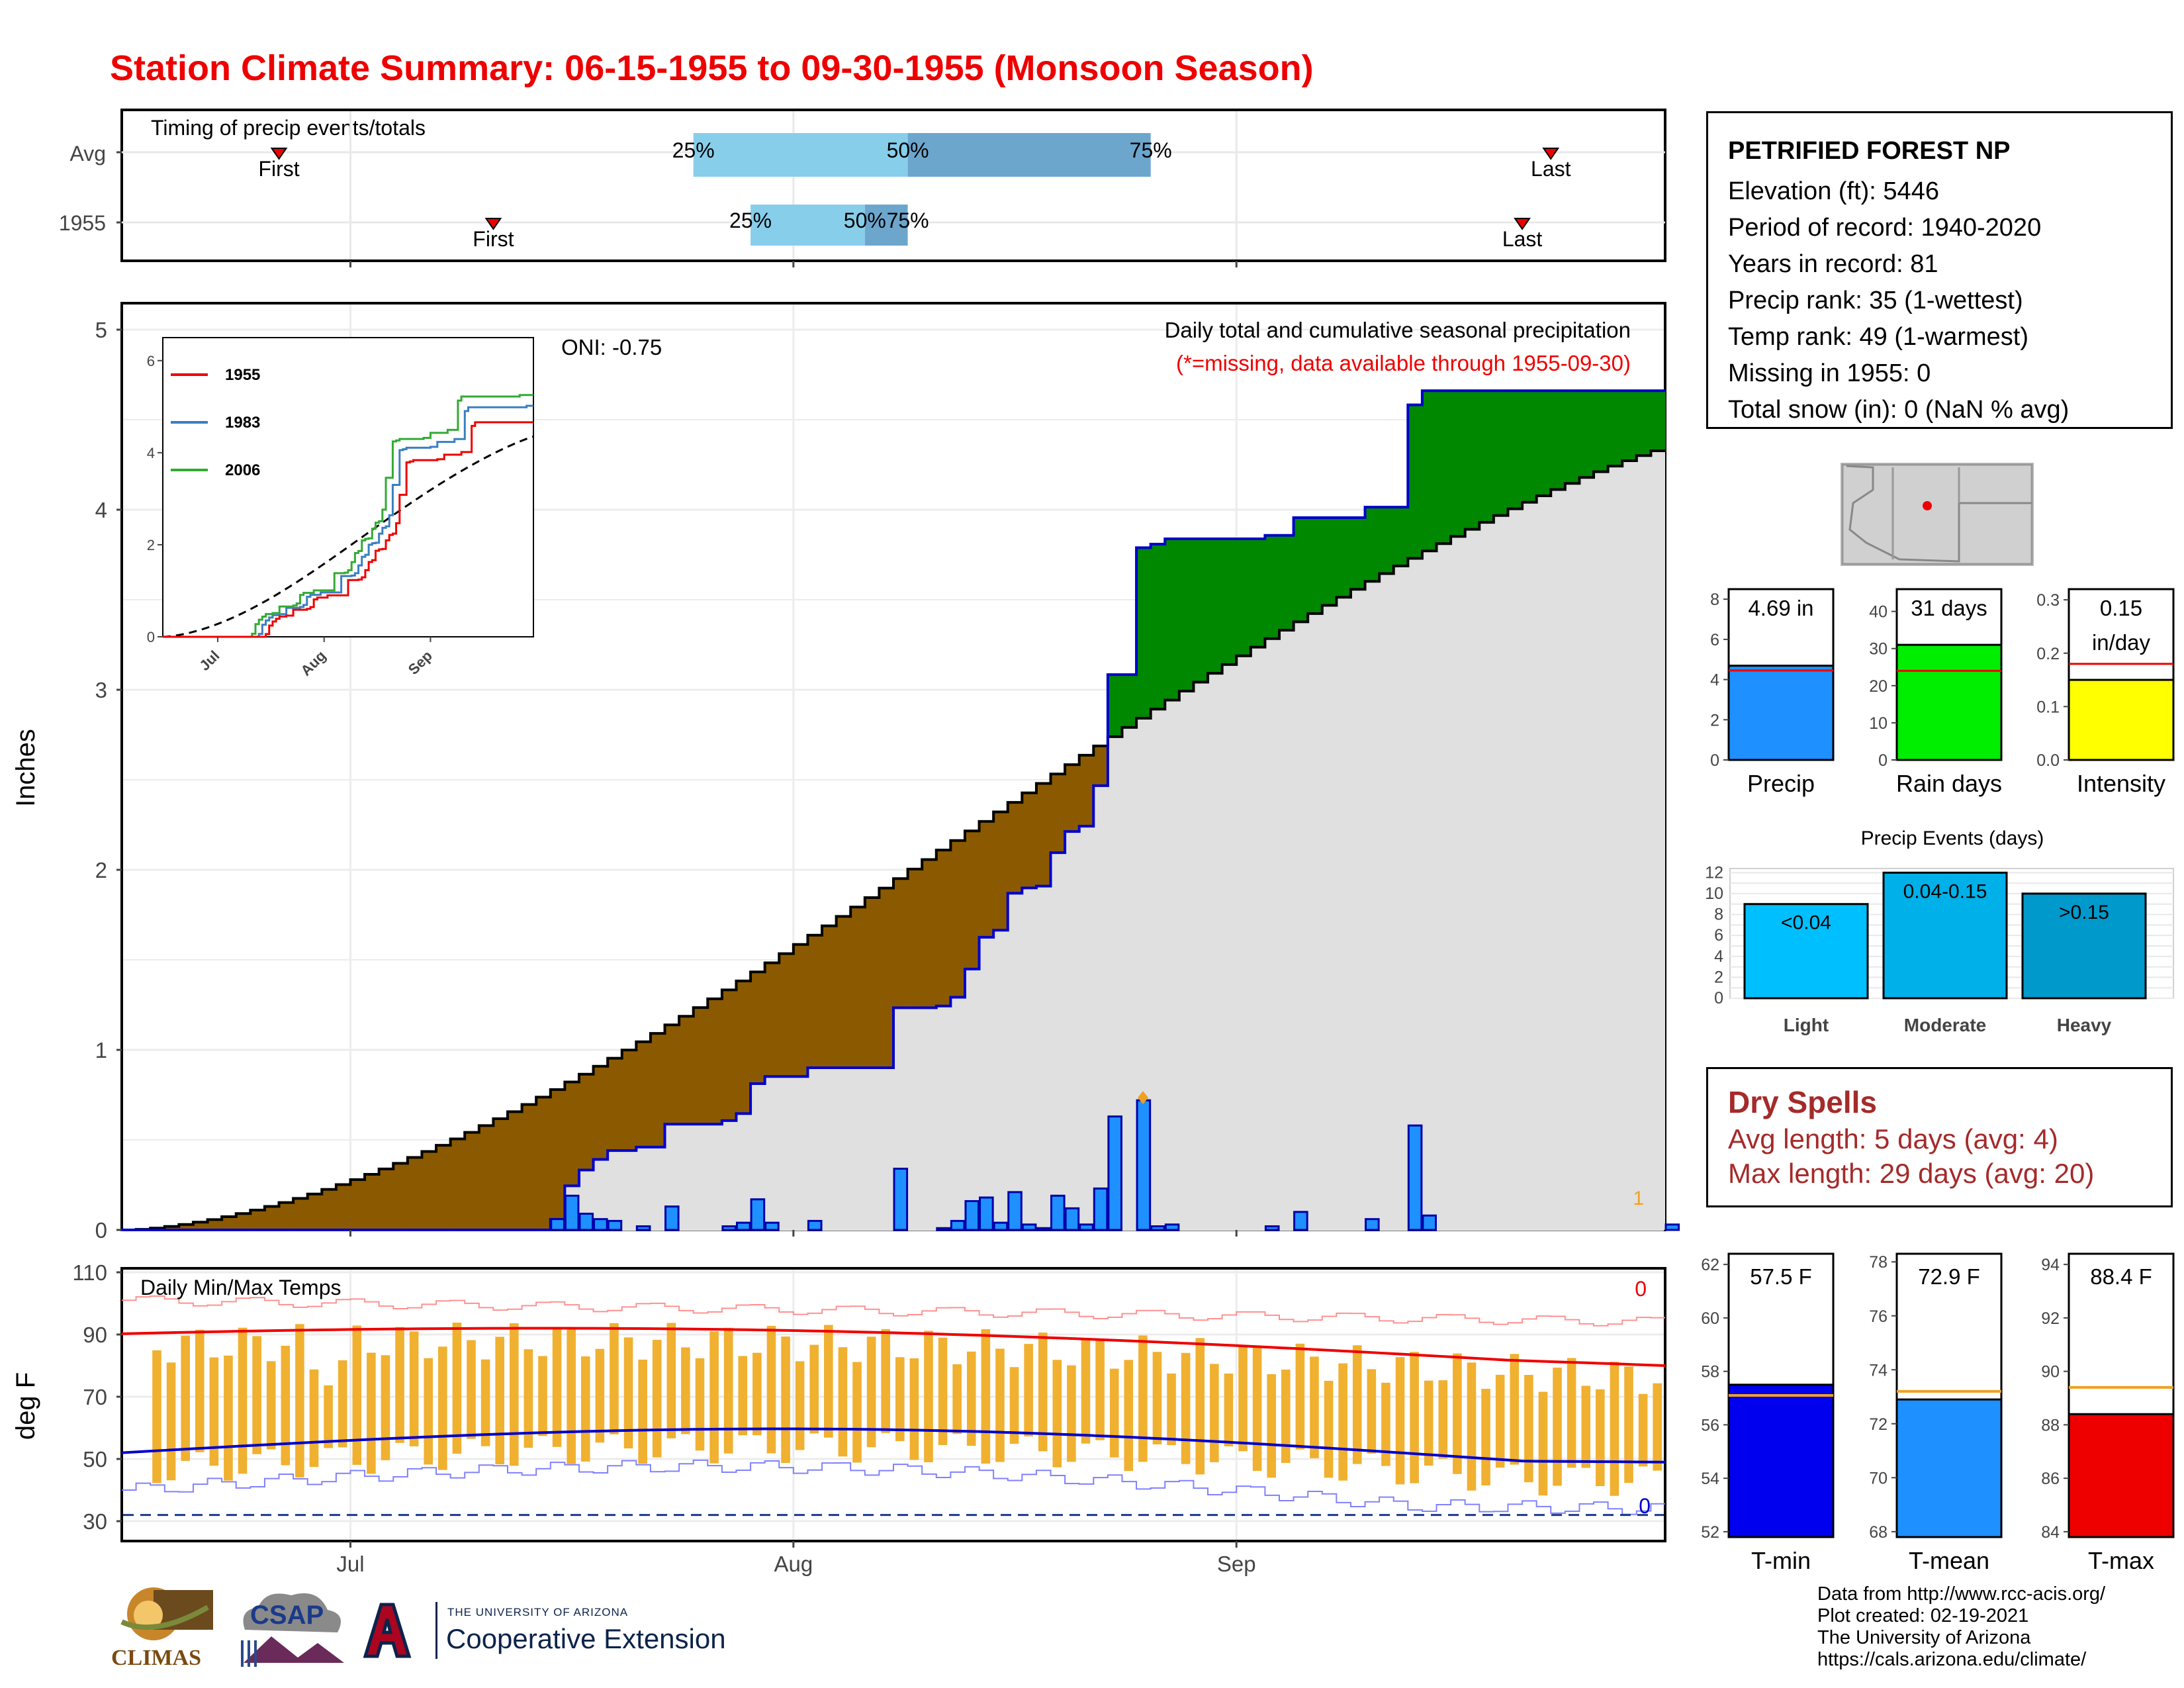 This screenshot has width=2184, height=1688. What do you see at coordinates (1911, 1173) in the screenshot?
I see `dry-spells-max: Max length: 29 days (avg: 20)` at bounding box center [1911, 1173].